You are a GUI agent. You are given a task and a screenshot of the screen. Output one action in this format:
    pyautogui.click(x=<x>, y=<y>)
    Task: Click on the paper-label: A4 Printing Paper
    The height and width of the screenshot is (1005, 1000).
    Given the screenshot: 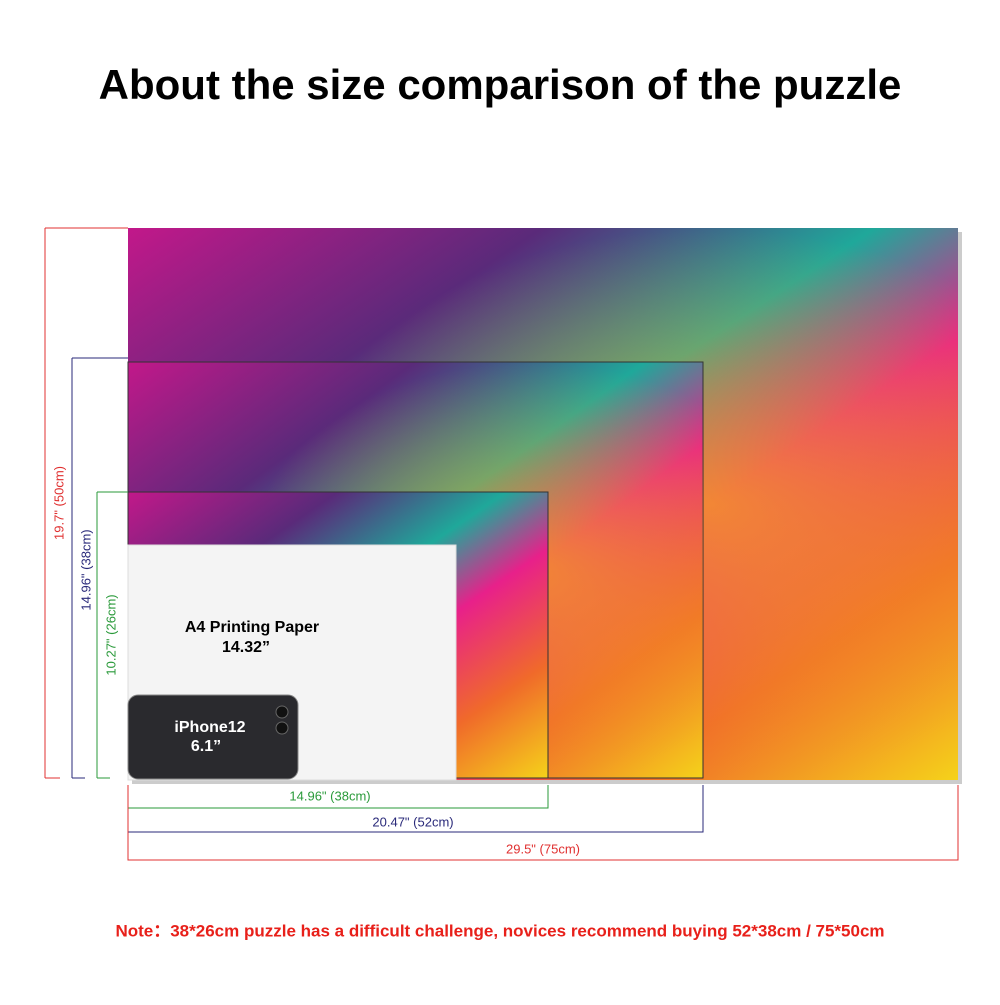 What is the action you would take?
    pyautogui.click(x=252, y=627)
    